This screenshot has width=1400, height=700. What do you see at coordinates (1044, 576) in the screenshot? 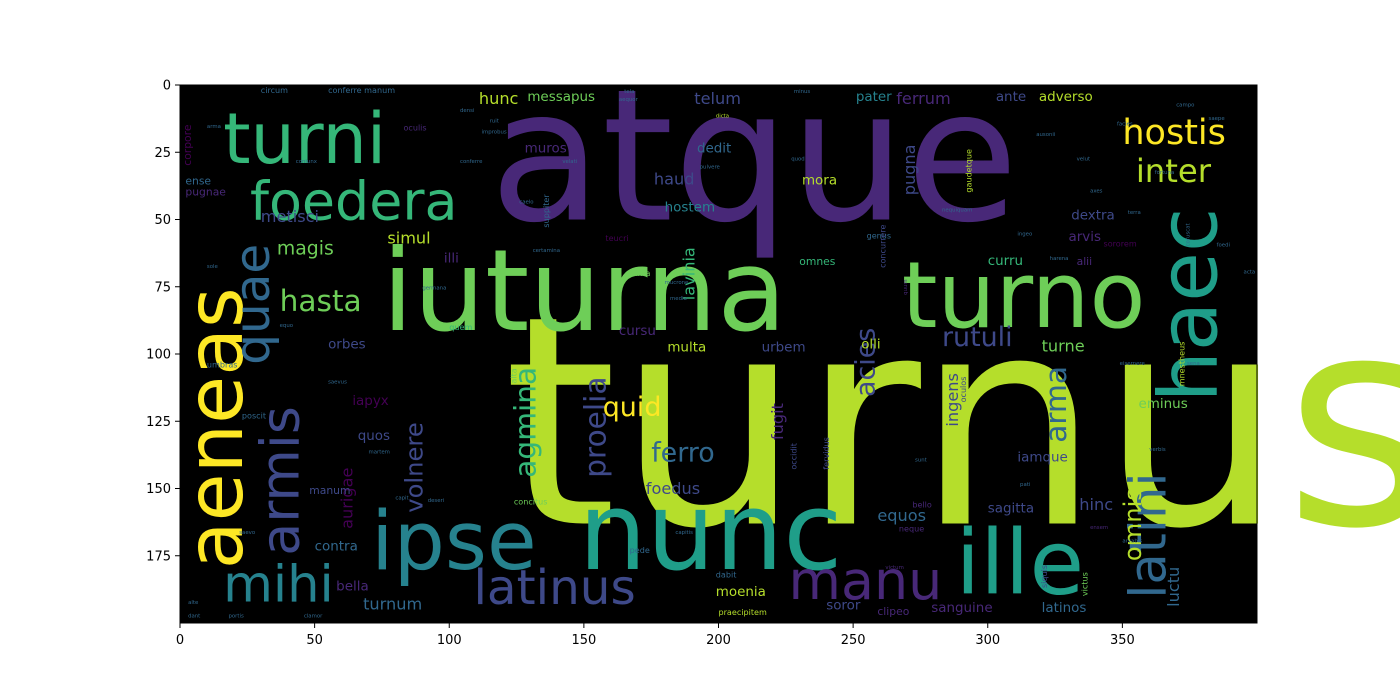
I see `word-97: siquis` at bounding box center [1044, 576].